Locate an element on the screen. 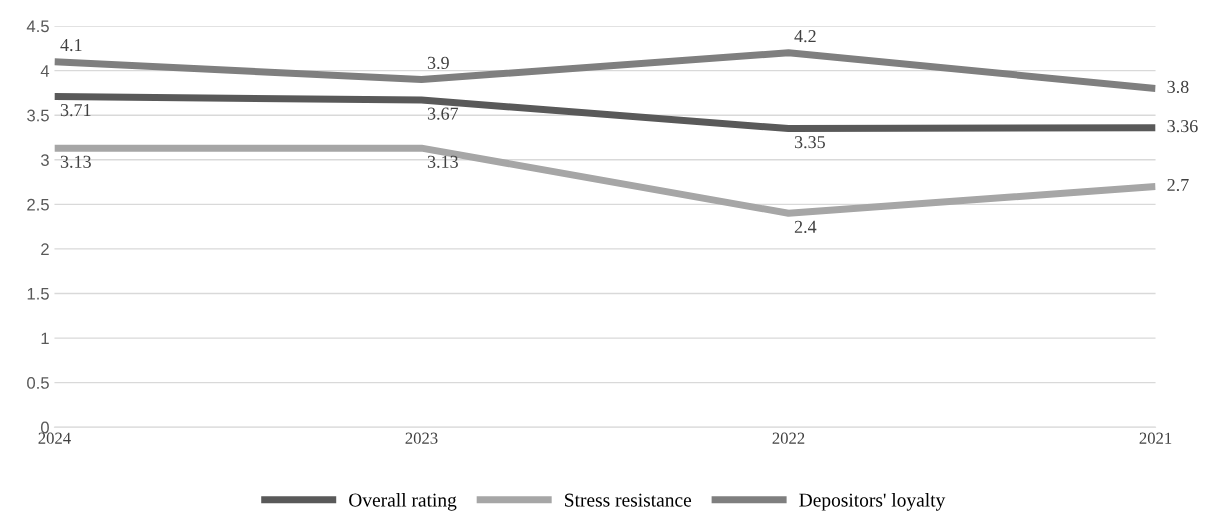 The height and width of the screenshot is (521, 1210). y-tick-label: 1 is located at coordinates (45, 338).